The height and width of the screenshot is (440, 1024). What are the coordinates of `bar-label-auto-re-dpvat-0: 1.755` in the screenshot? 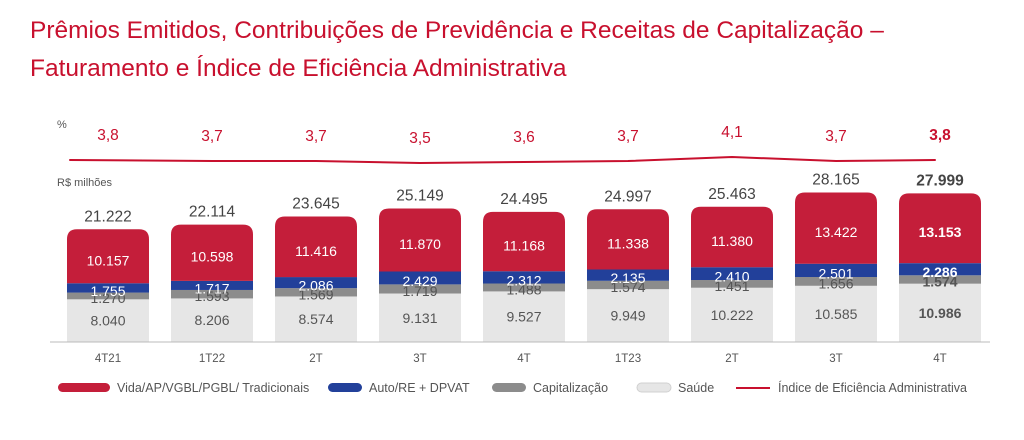 It's located at (107, 291).